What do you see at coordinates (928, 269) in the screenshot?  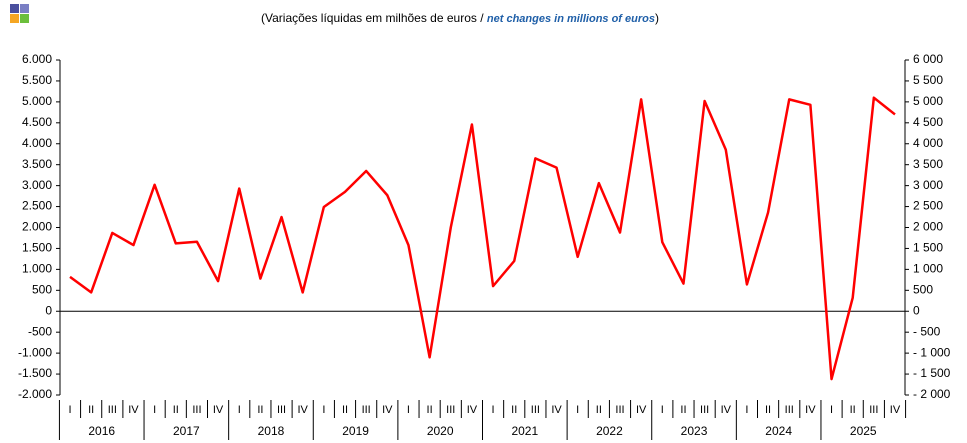 I see `y2-tick-label: 1 000` at bounding box center [928, 269].